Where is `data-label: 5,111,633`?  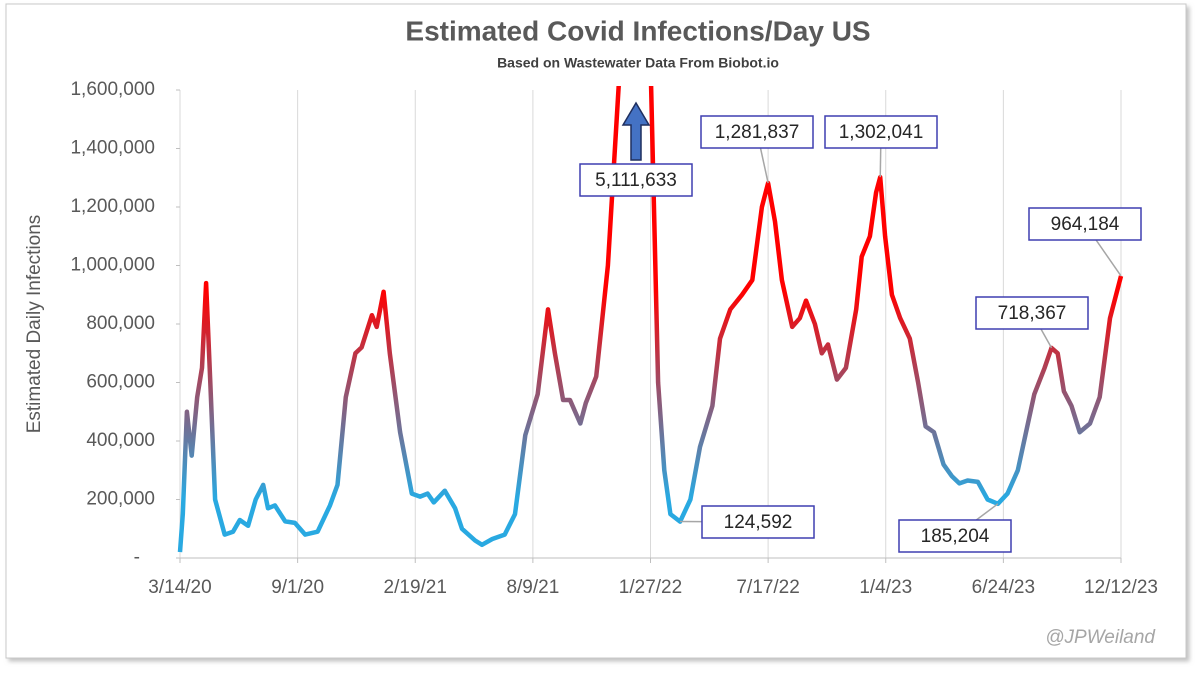
data-label: 5,111,633 is located at coordinates (636, 180).